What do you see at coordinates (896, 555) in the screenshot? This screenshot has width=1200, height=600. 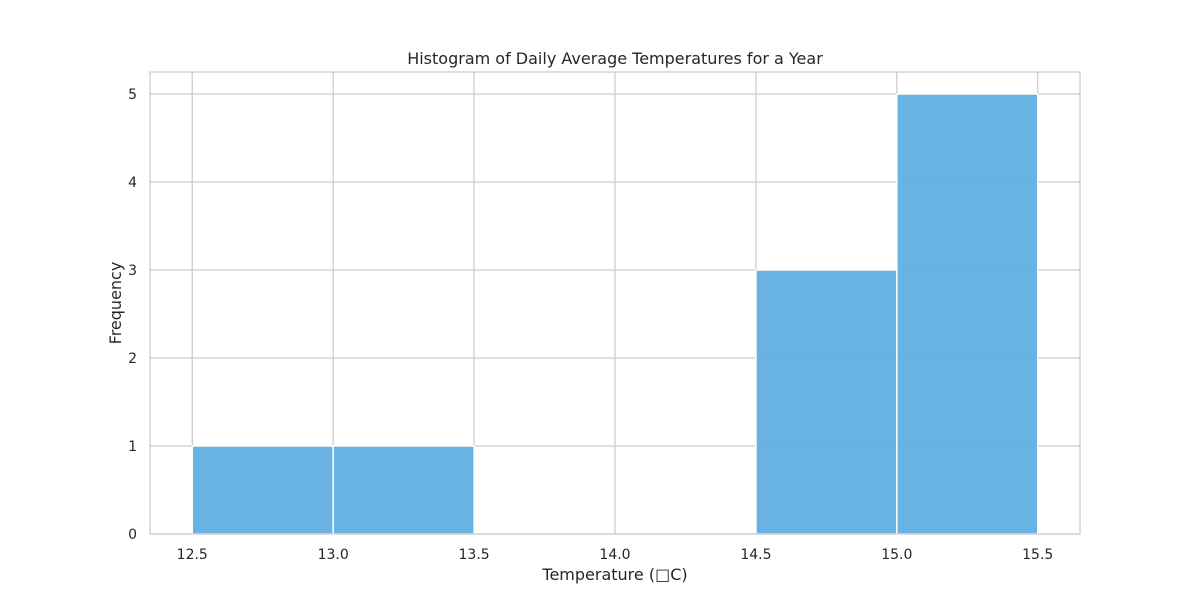 I see `x-tick-label: 15.0` at bounding box center [896, 555].